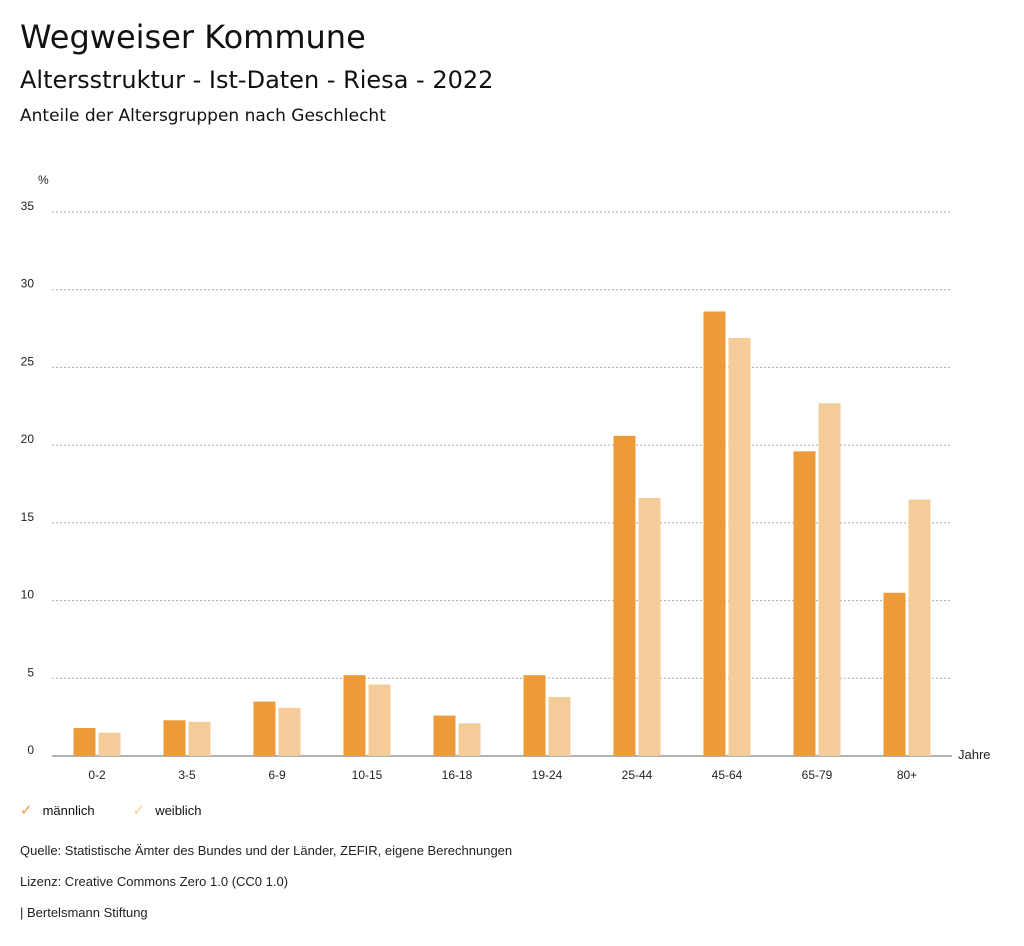  I want to click on x-tick-label: 16-18, so click(457, 775).